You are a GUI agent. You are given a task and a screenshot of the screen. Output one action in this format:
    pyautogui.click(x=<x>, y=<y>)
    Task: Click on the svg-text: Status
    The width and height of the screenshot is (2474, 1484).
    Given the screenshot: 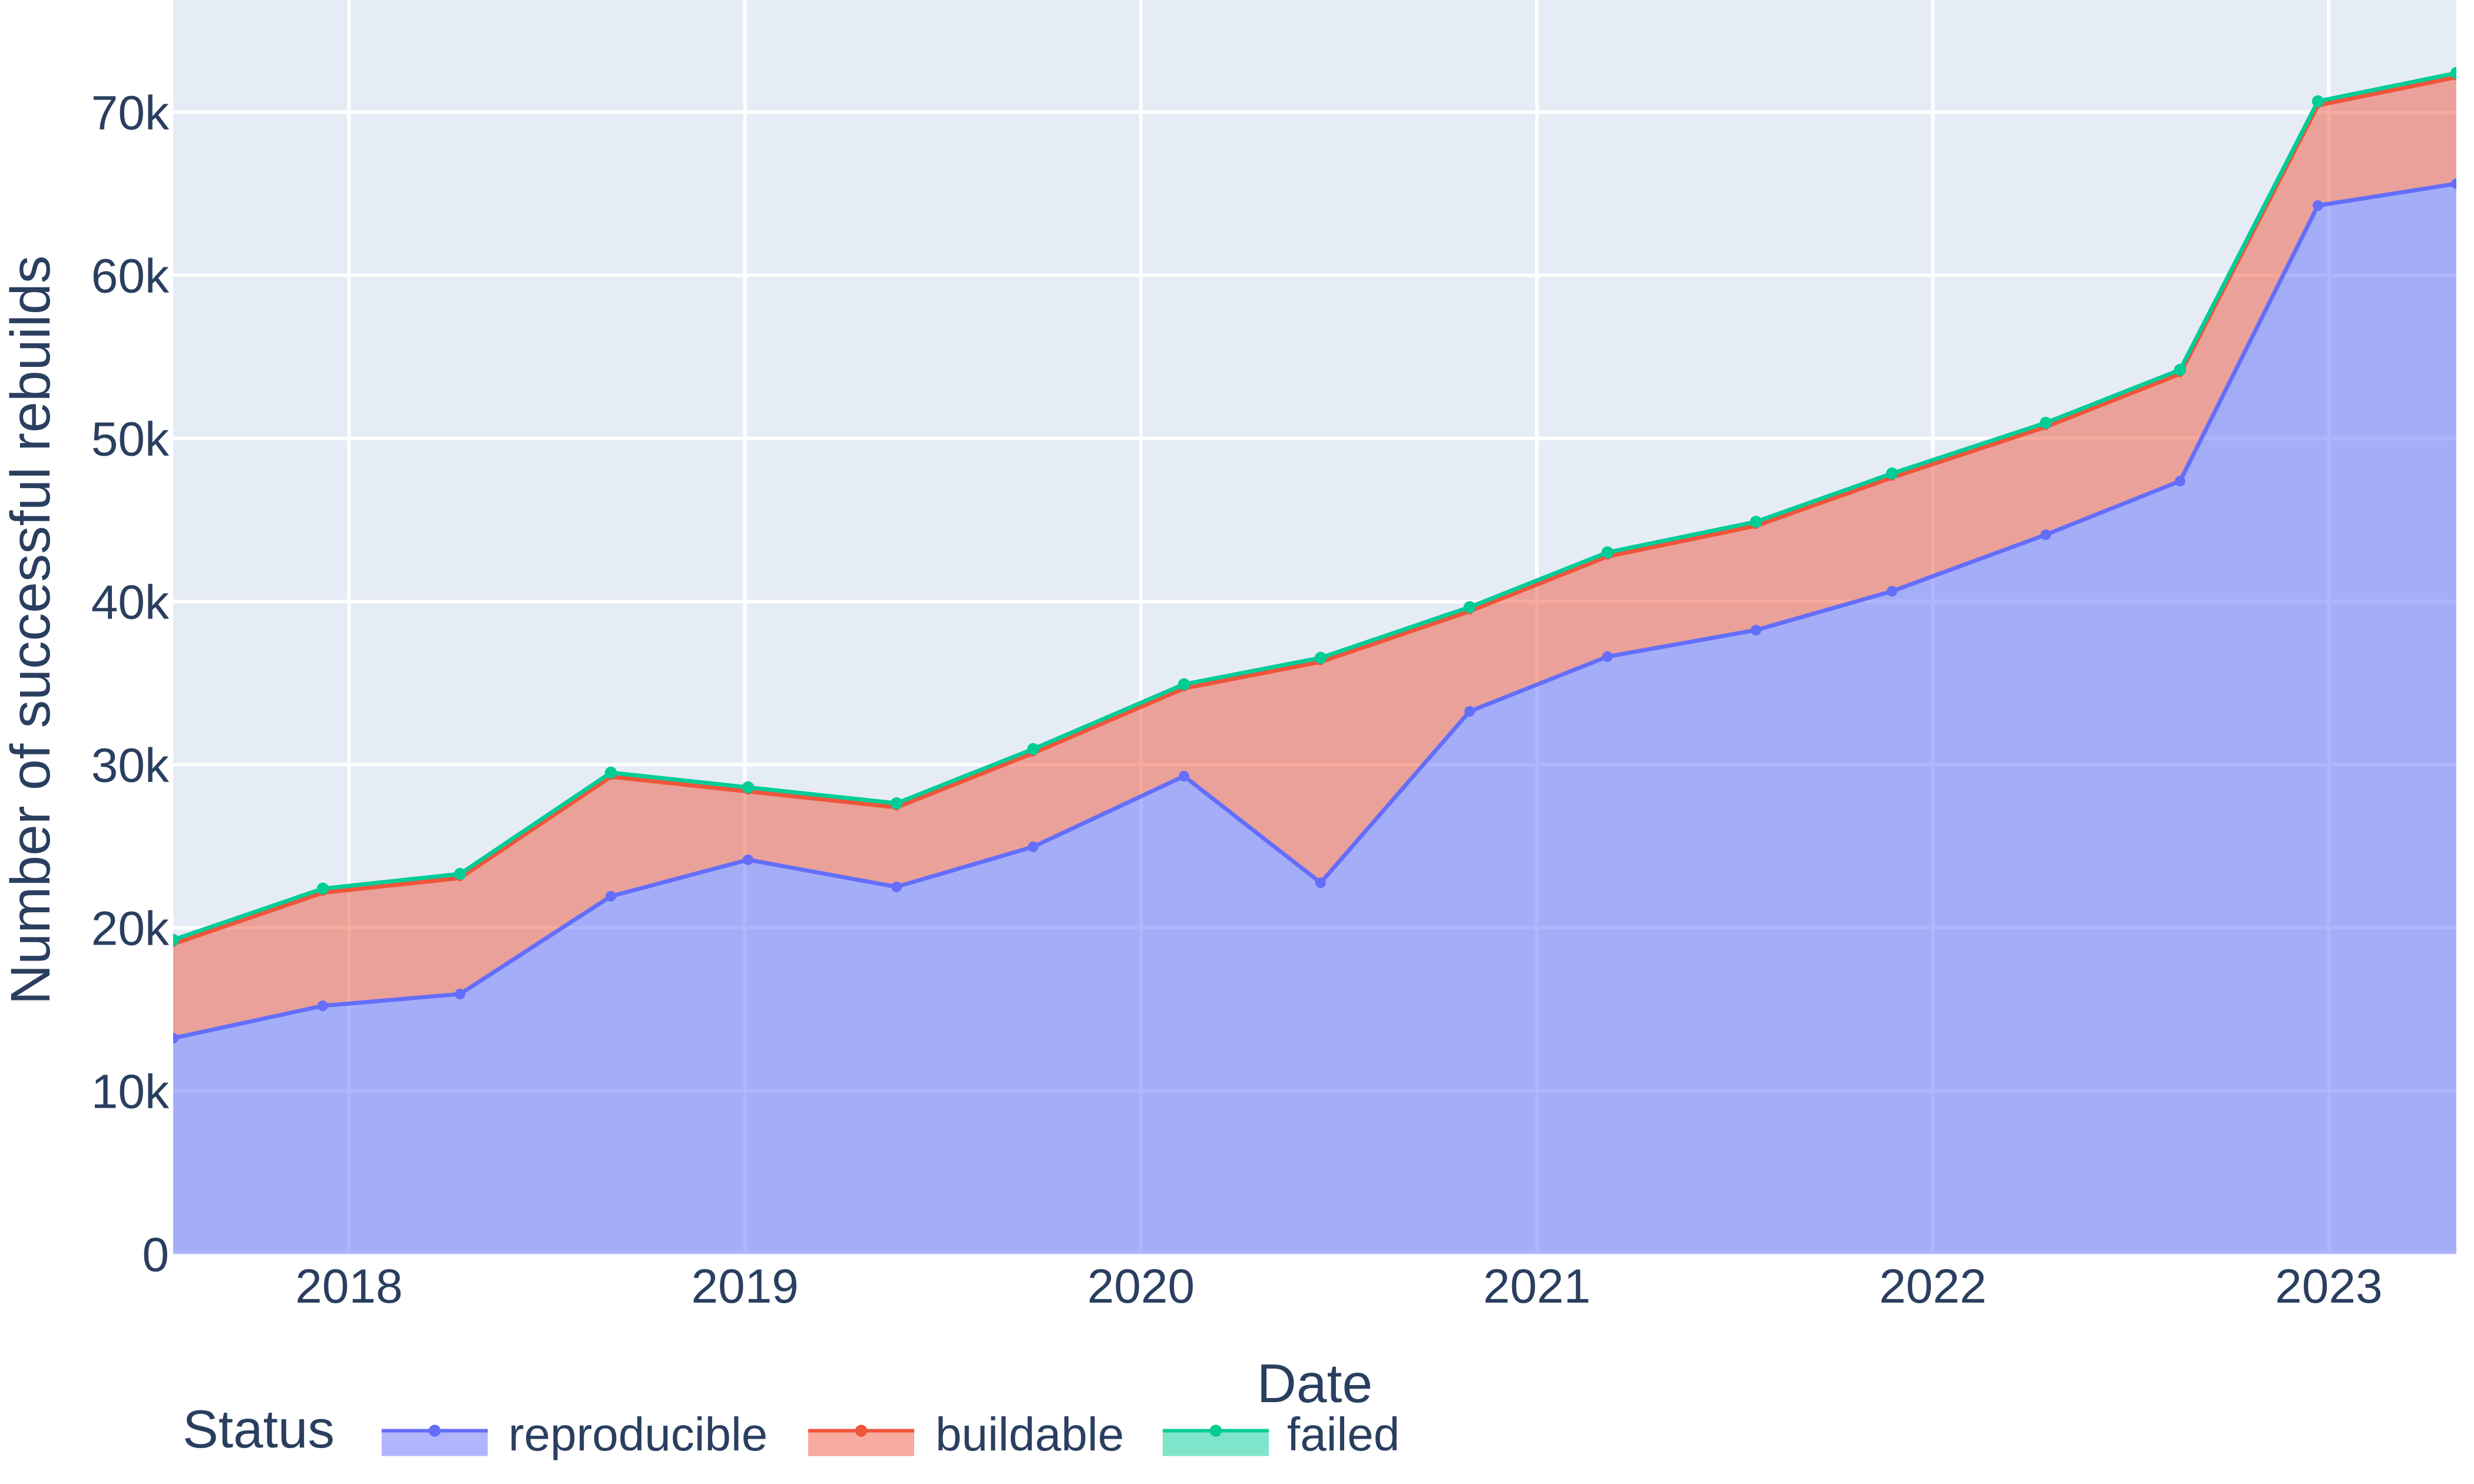 What is the action you would take?
    pyautogui.click(x=259, y=1430)
    